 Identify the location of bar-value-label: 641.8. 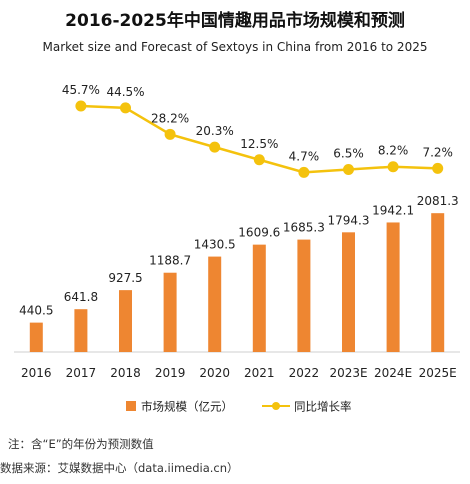
(81, 297).